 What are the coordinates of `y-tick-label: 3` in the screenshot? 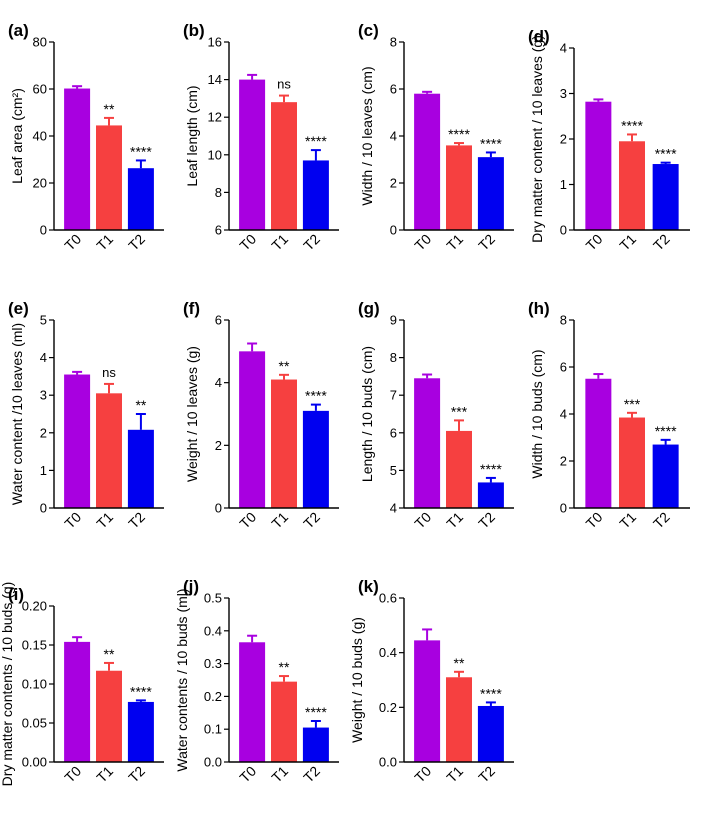 It's located at (563, 93).